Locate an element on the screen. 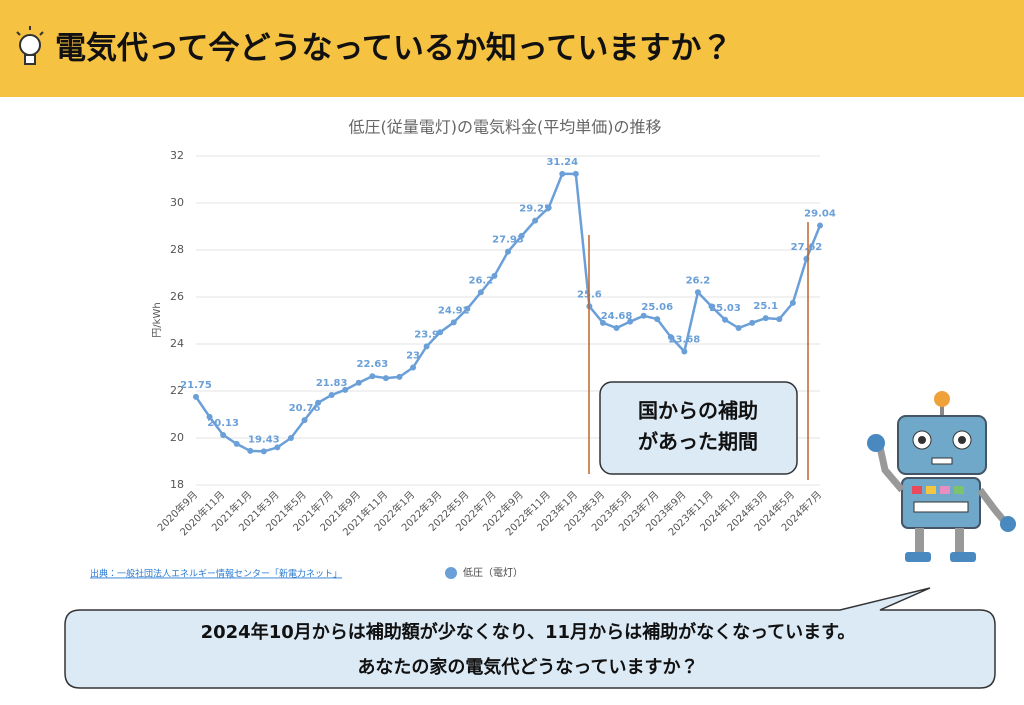  data-label: 24.92 is located at coordinates (454, 310).